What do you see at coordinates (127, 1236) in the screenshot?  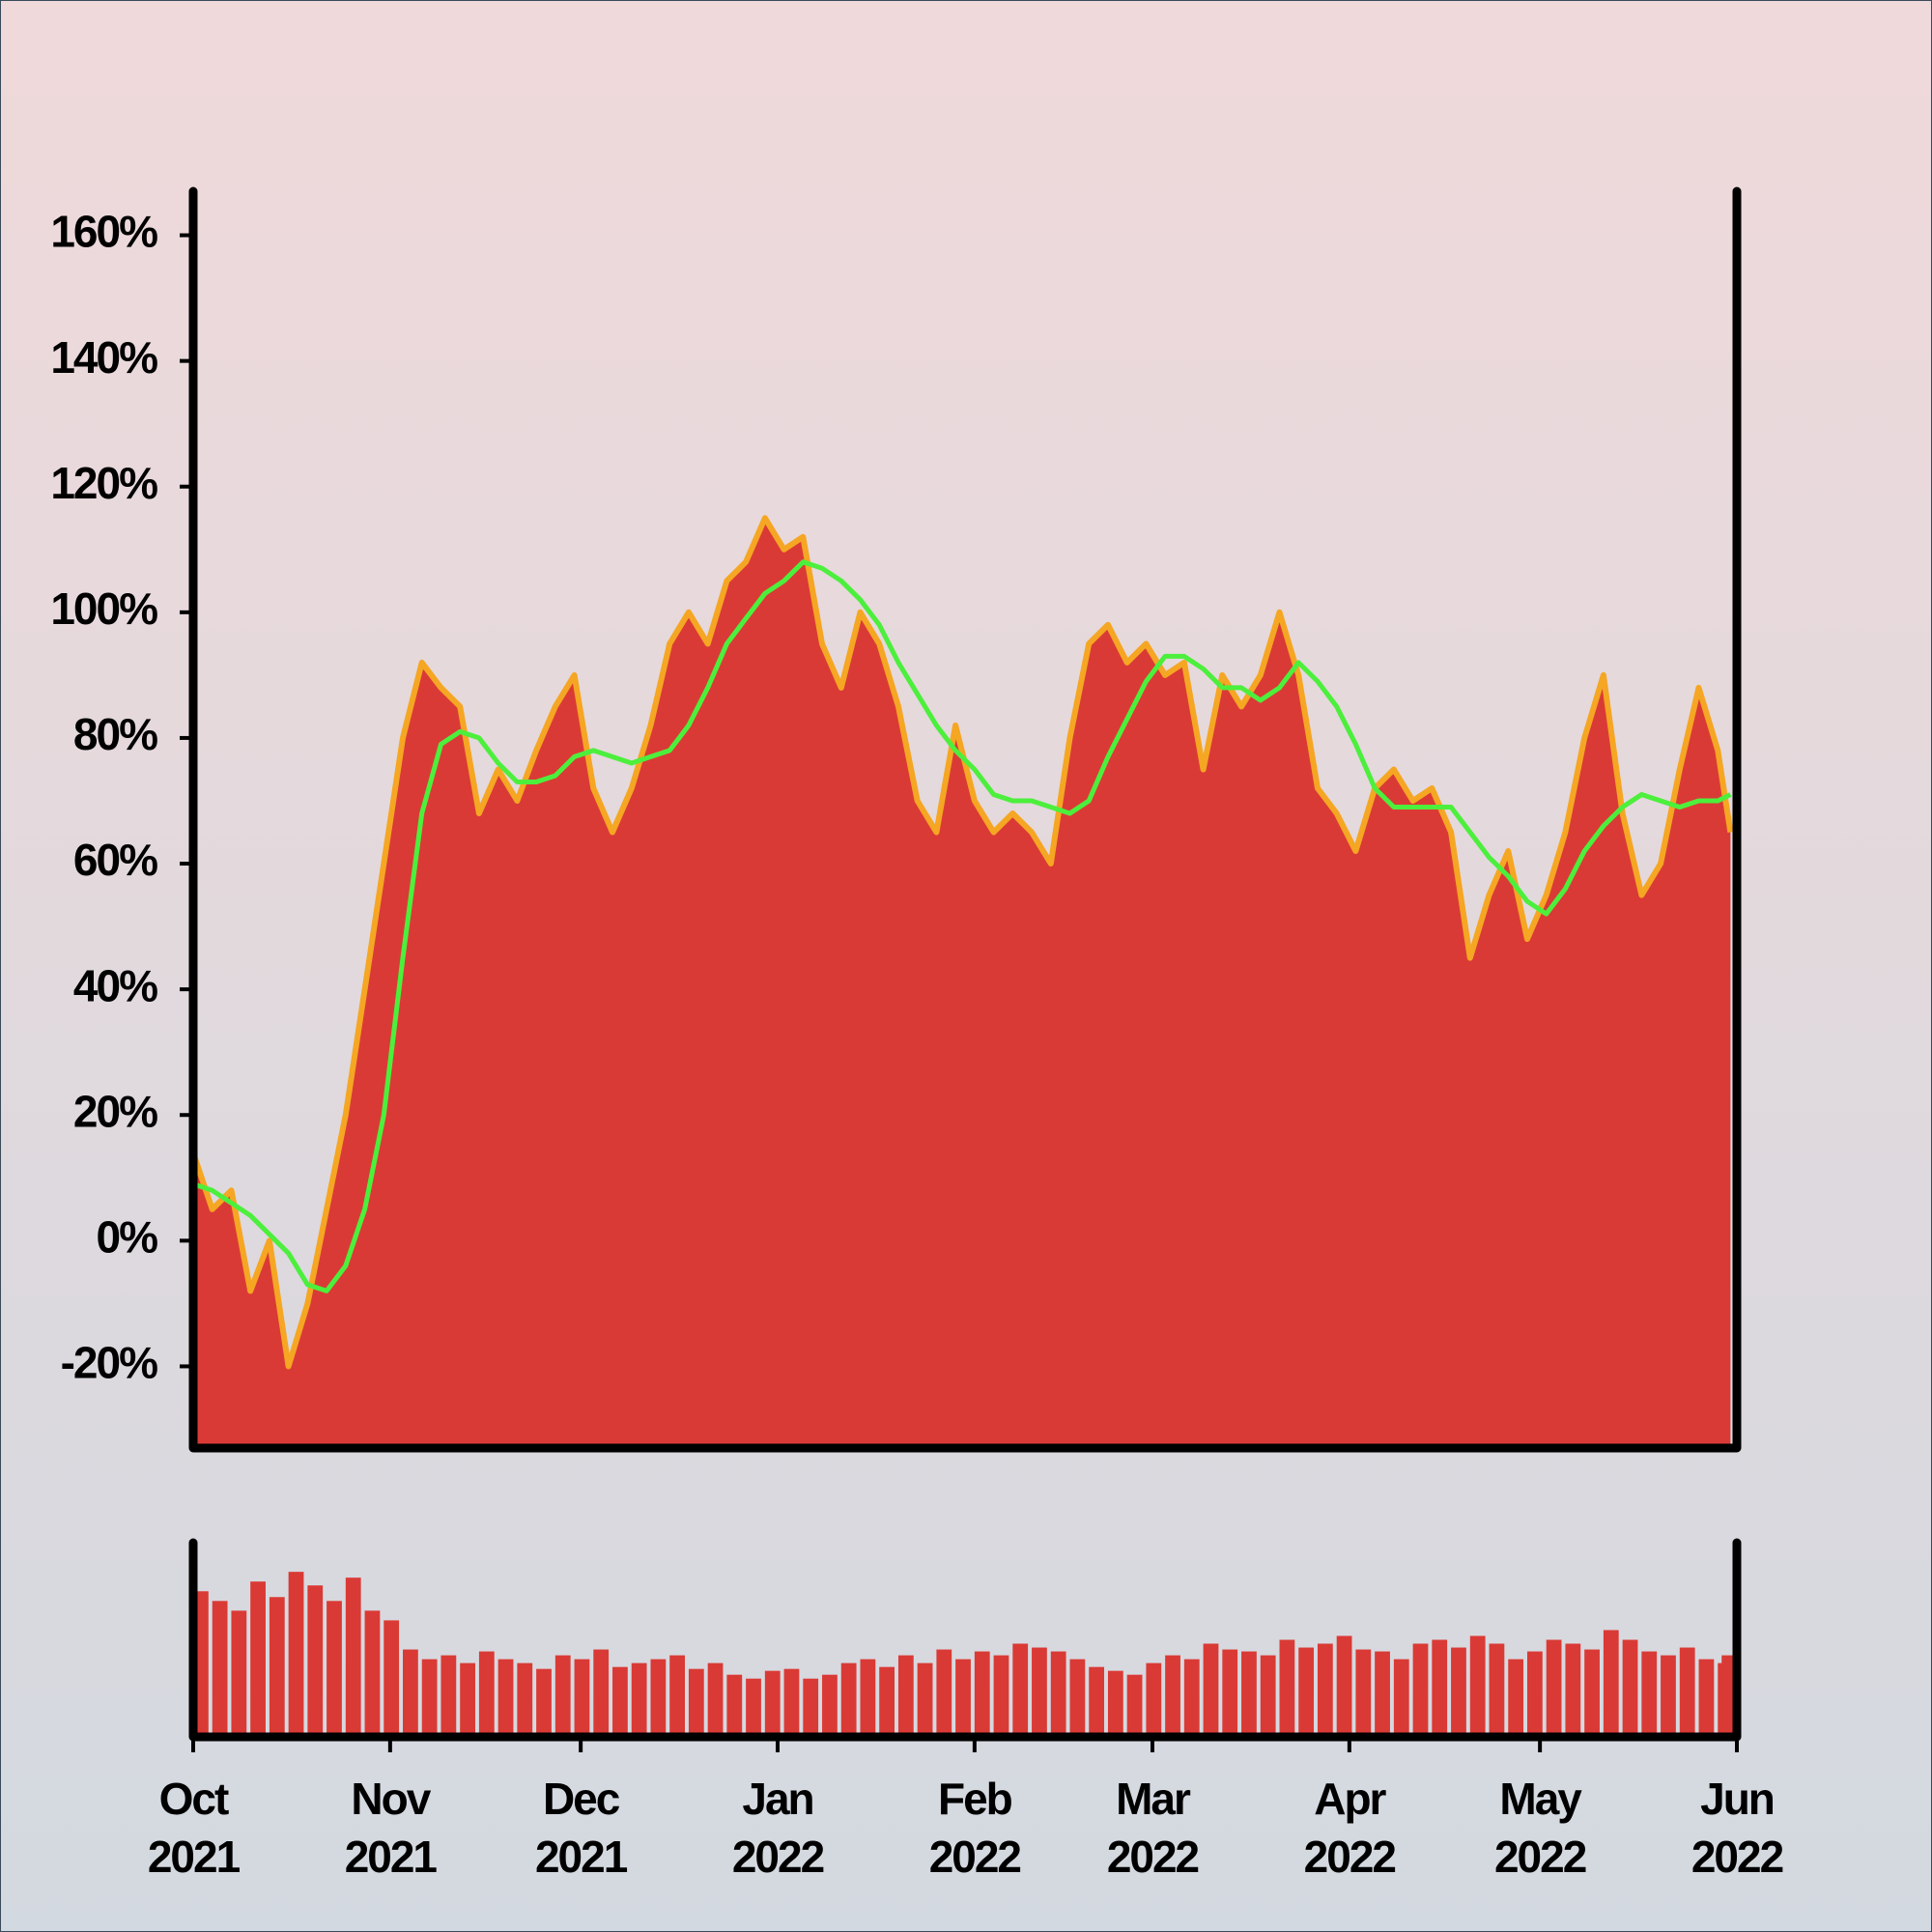 I see `y-tick-label: 0%` at bounding box center [127, 1236].